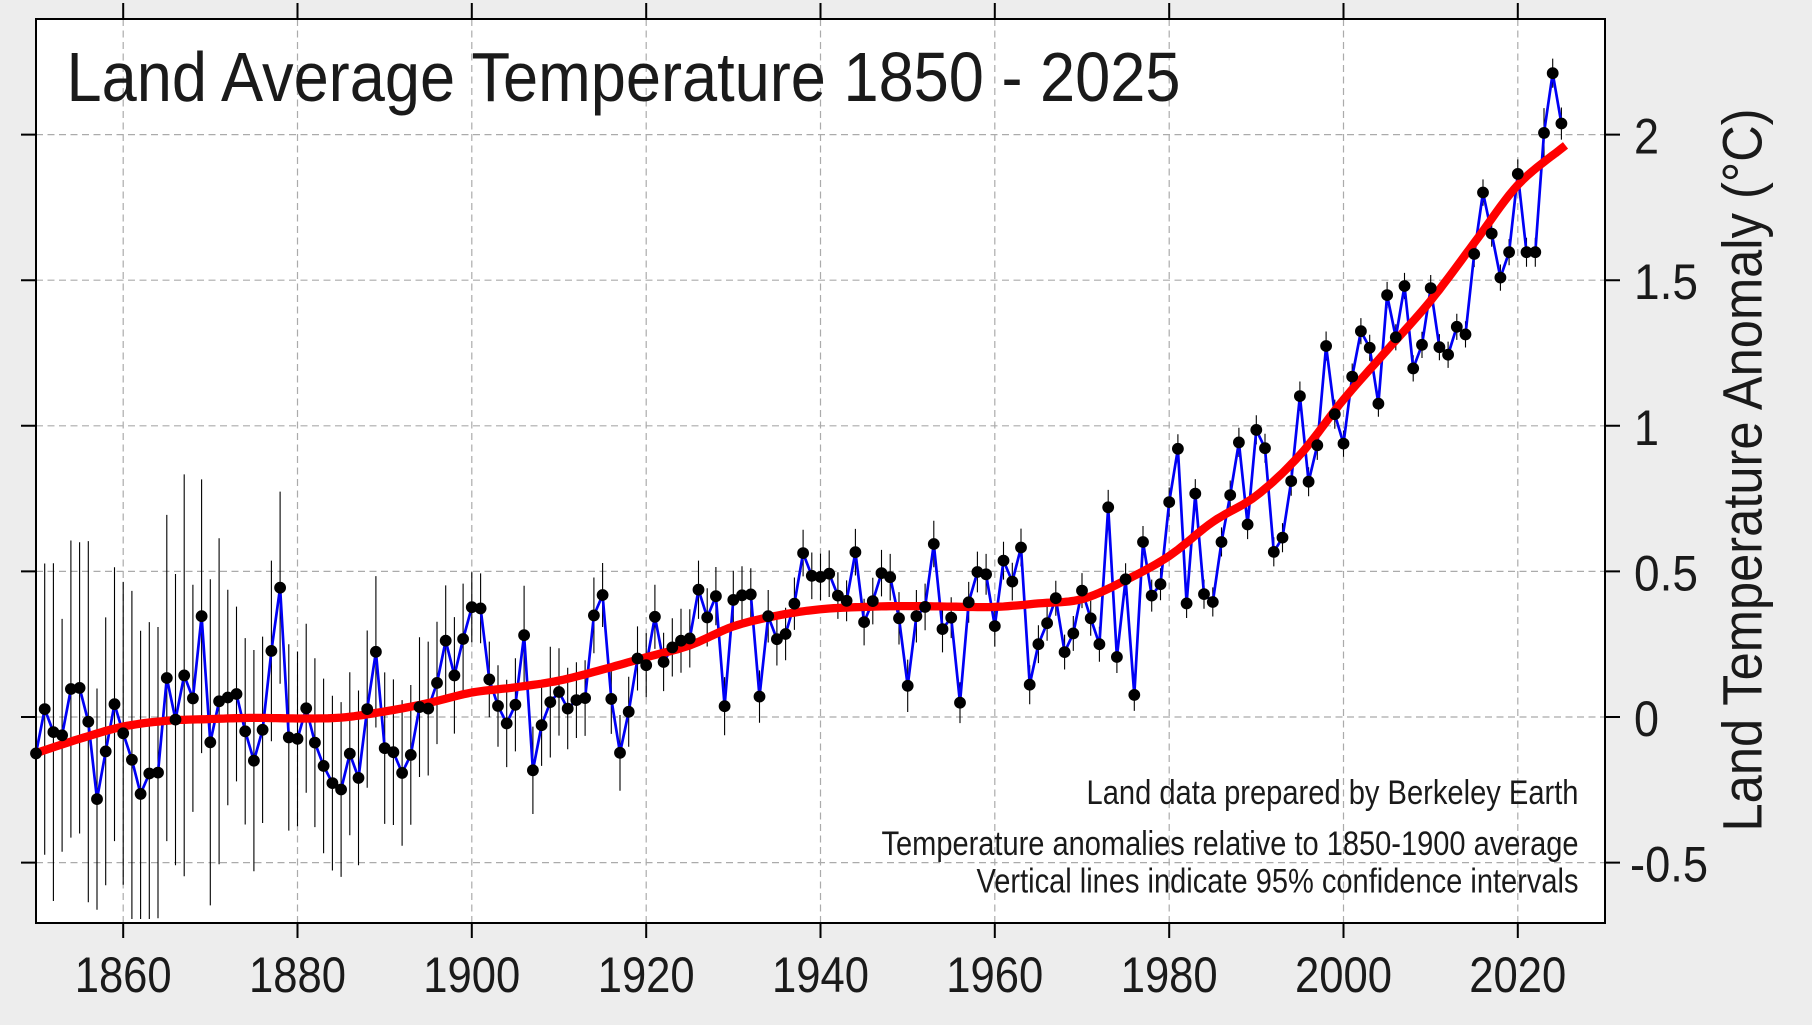 The image size is (1812, 1025). I want to click on svg-text: -0.5, so click(1669, 865).